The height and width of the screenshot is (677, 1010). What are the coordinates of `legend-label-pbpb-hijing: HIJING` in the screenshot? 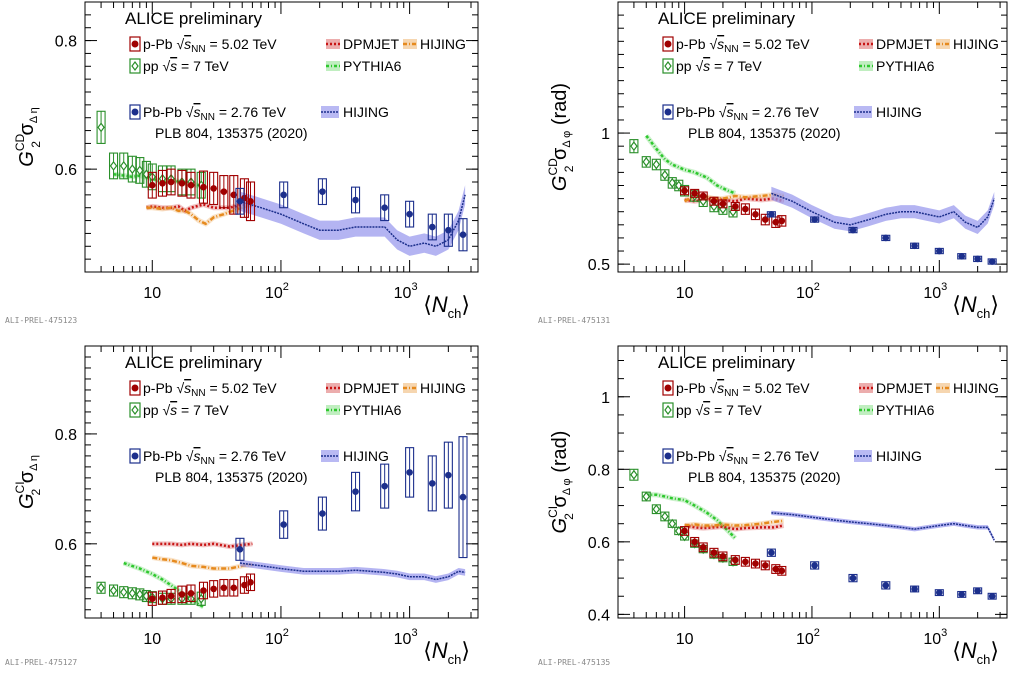 It's located at (366, 456).